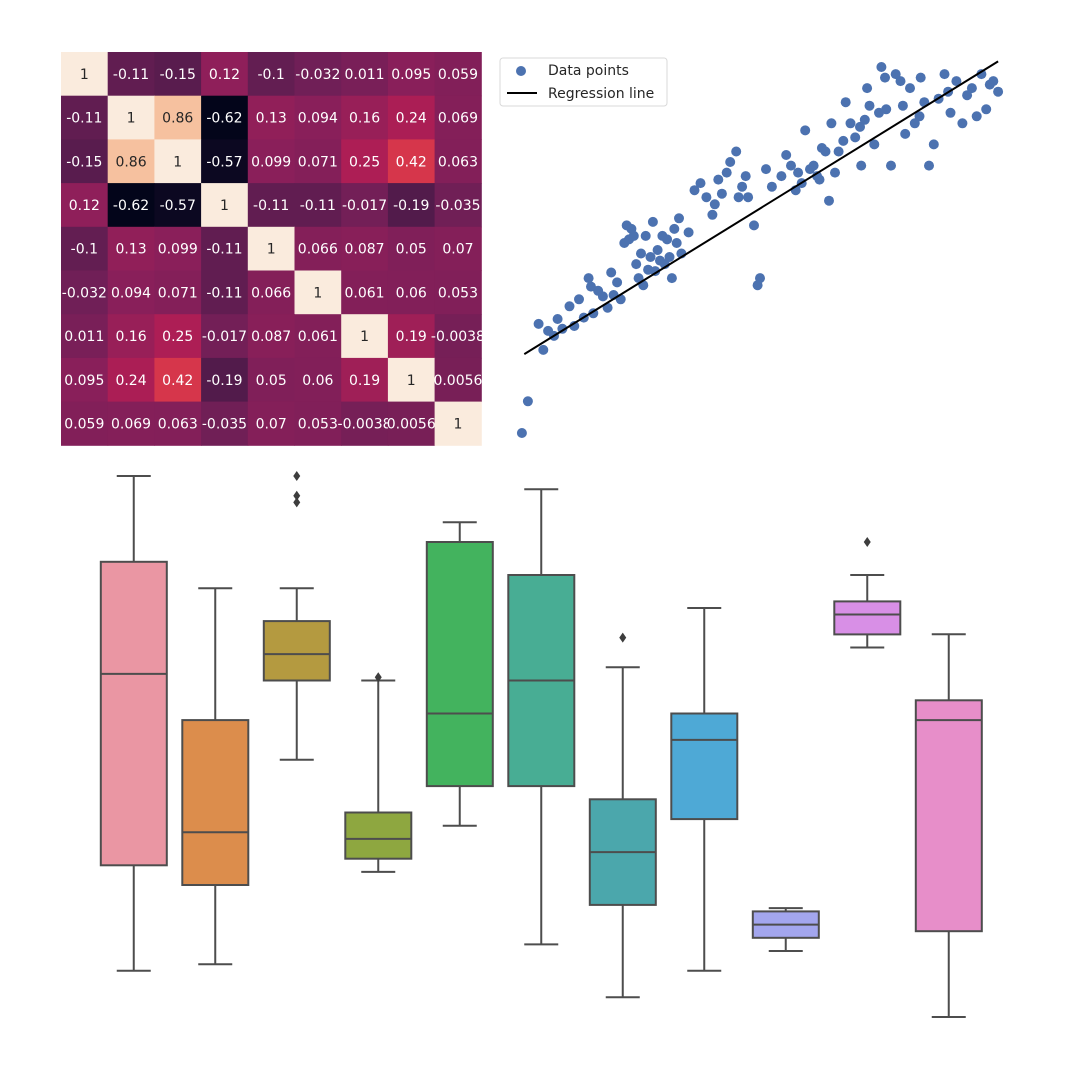  I want to click on heatmap-cell-label: 0.066, so click(271, 293).